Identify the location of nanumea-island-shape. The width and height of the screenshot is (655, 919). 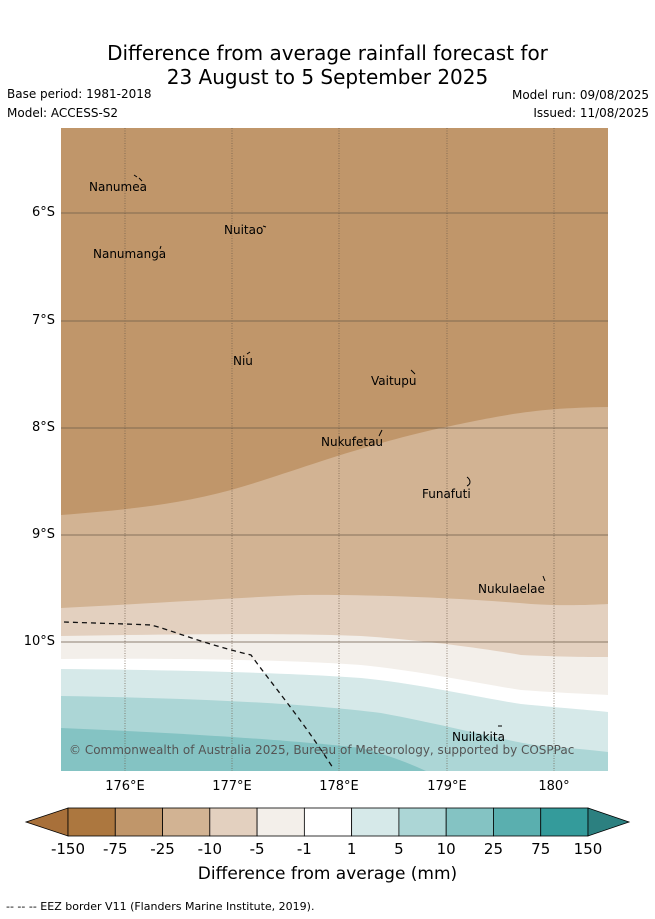
(138, 178).